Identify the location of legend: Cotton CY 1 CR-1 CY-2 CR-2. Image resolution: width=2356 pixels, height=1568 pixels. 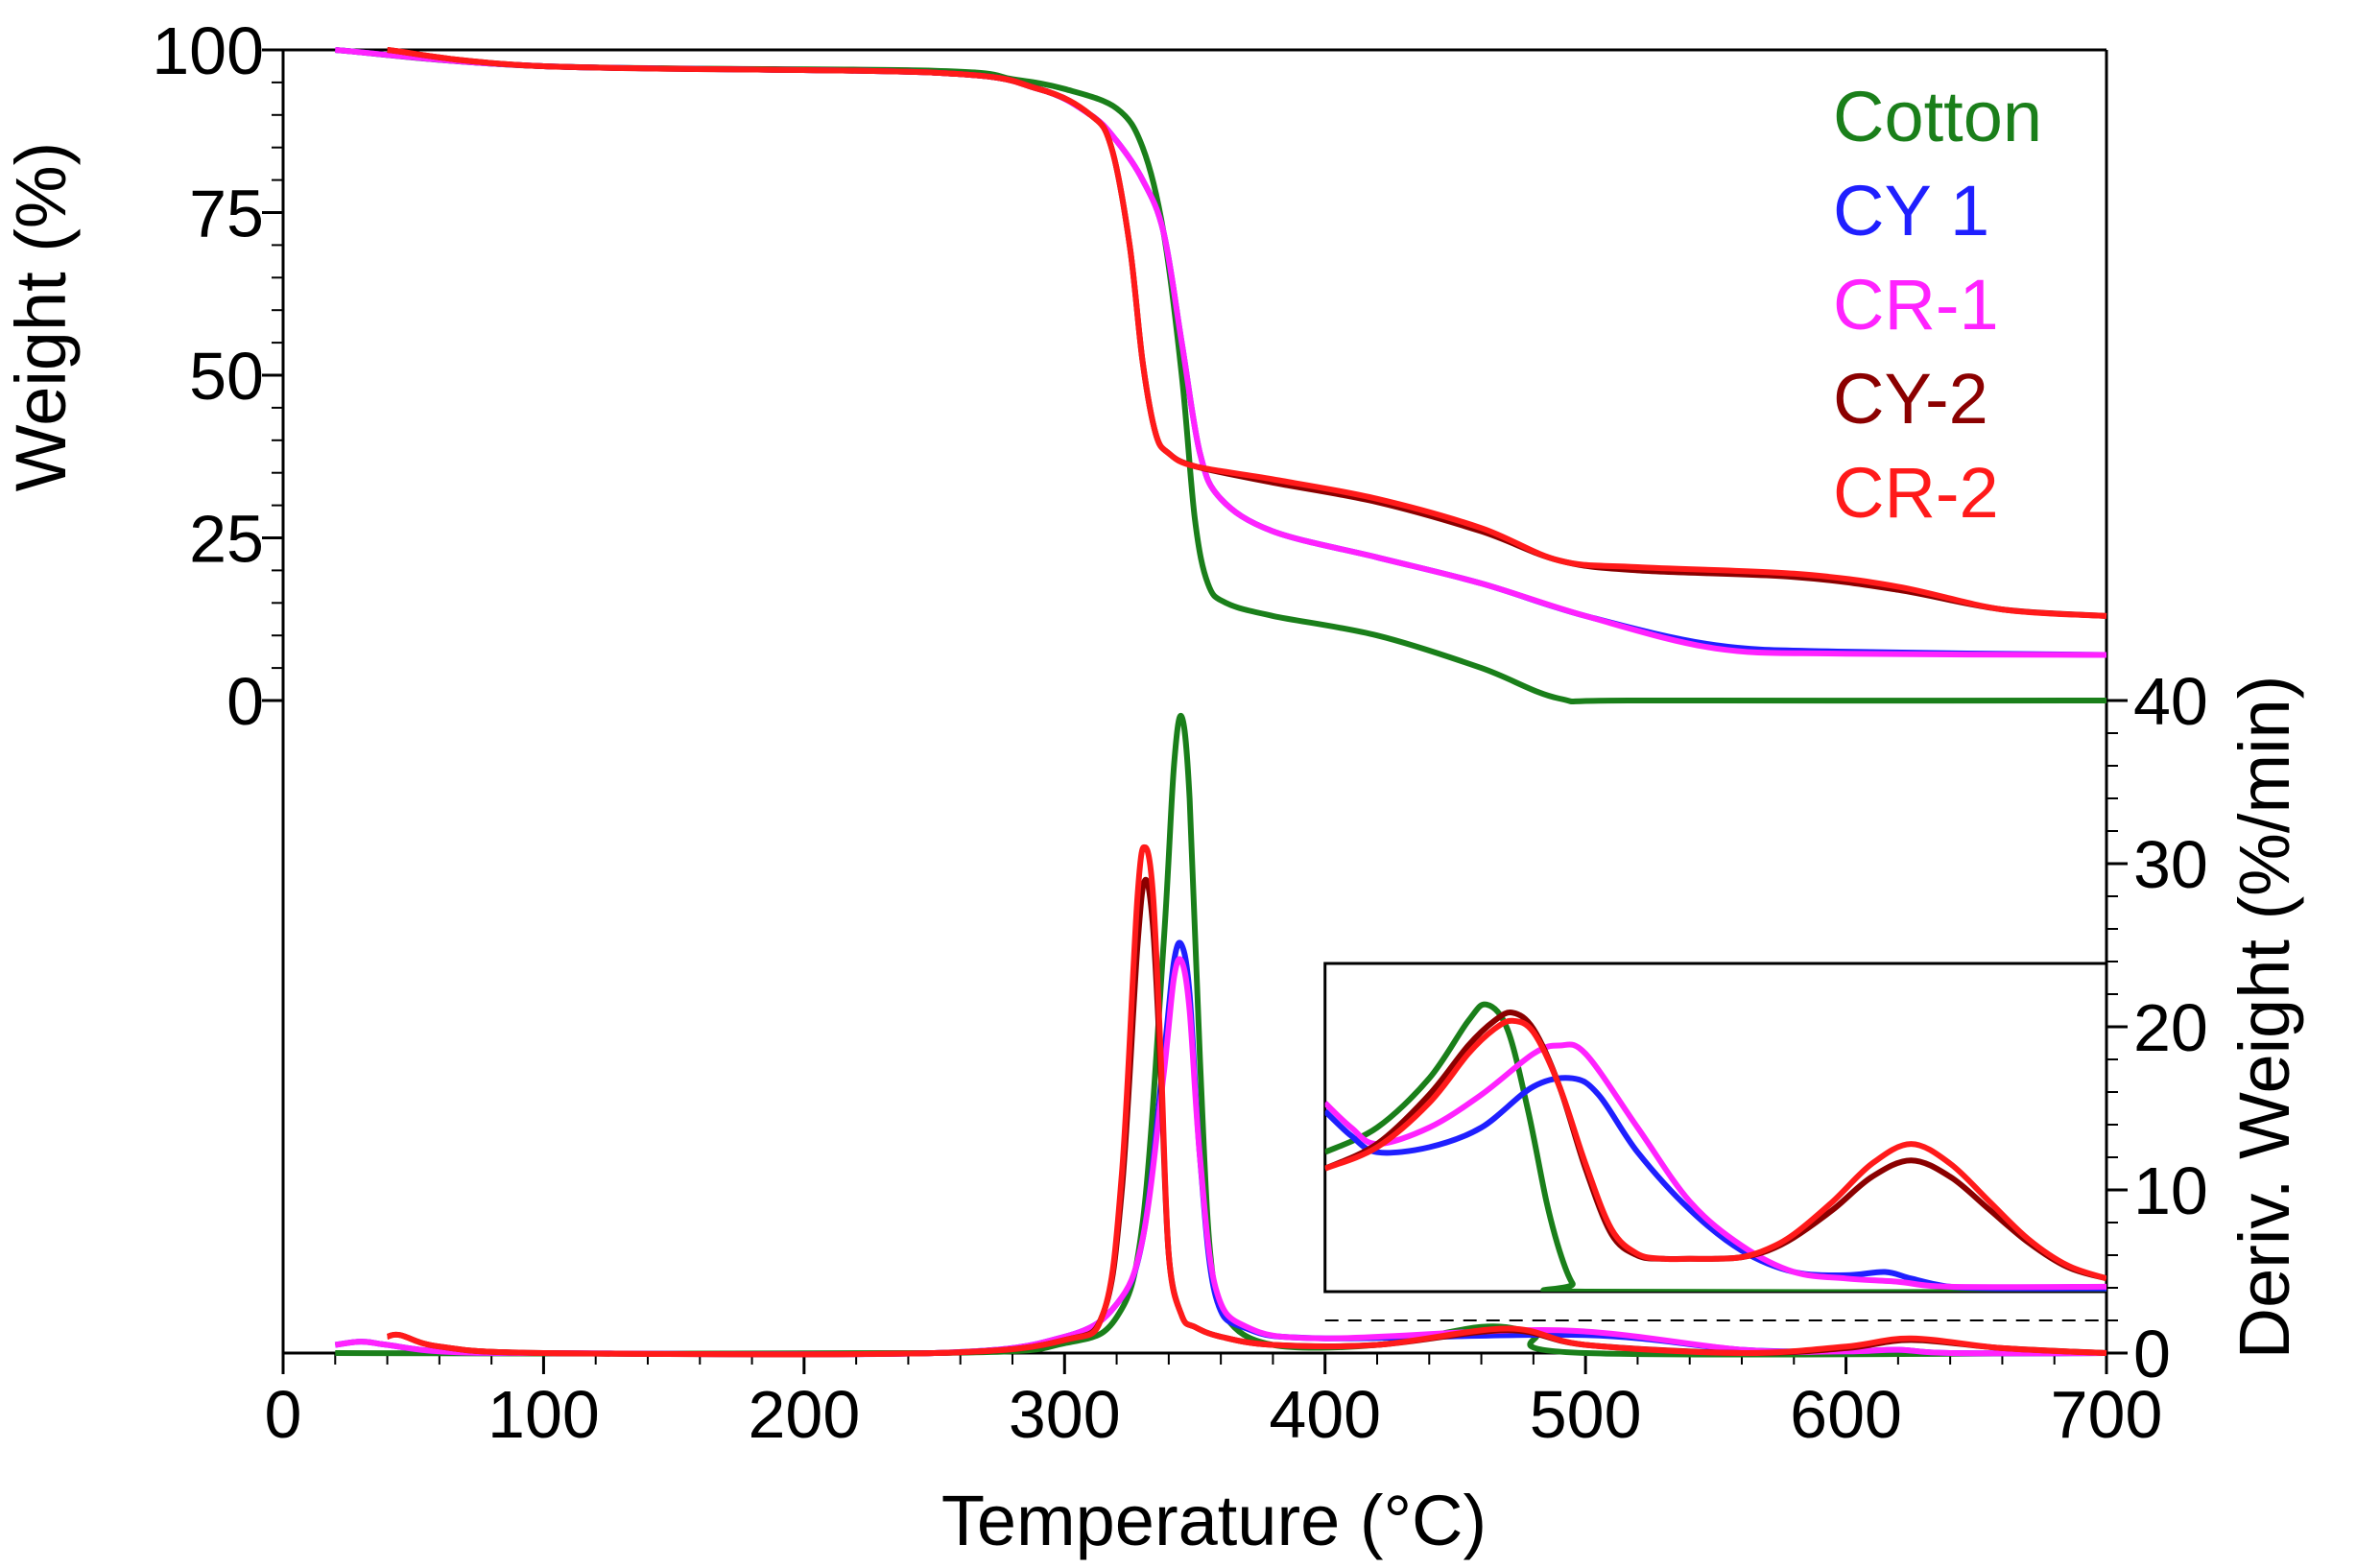
(1938, 305).